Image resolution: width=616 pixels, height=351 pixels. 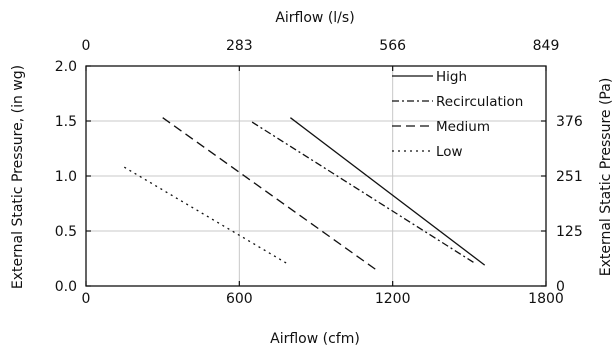 What do you see at coordinates (479, 102) in the screenshot?
I see `legend-label-recirculation: Recirculation` at bounding box center [479, 102].